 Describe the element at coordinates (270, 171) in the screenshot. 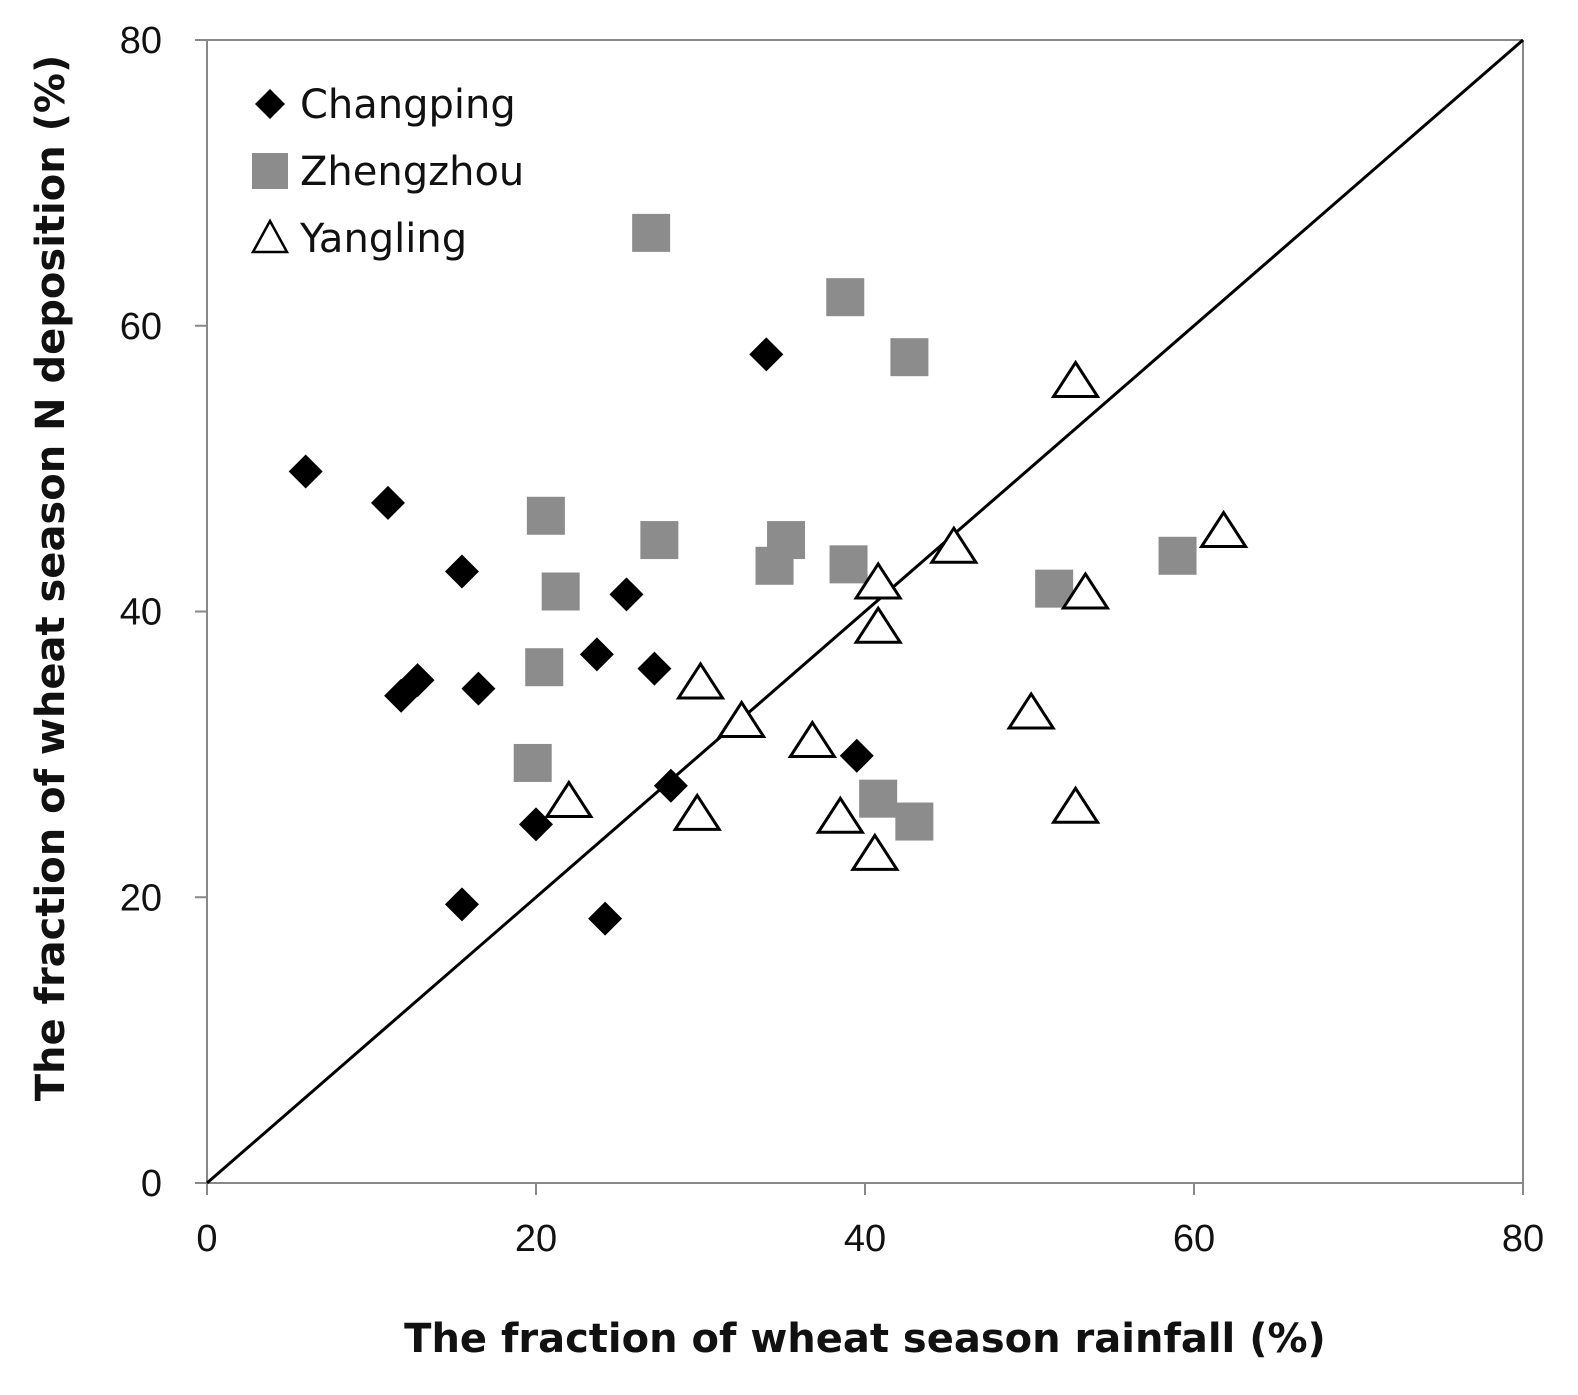

I see `legend-square-icon` at that location.